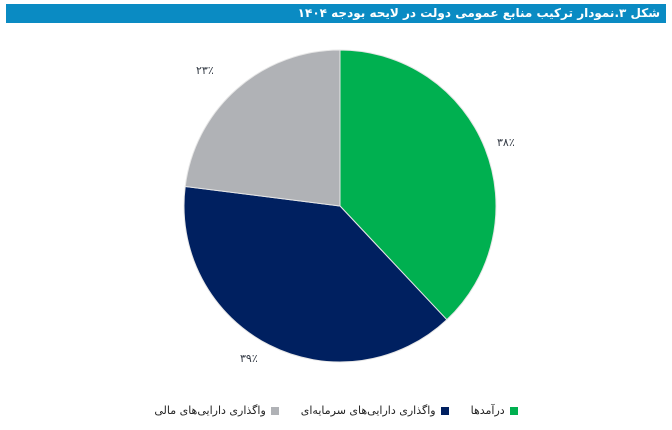  I want to click on legend-label: واگذاری دارایی‌های مالی, so click(210, 410).